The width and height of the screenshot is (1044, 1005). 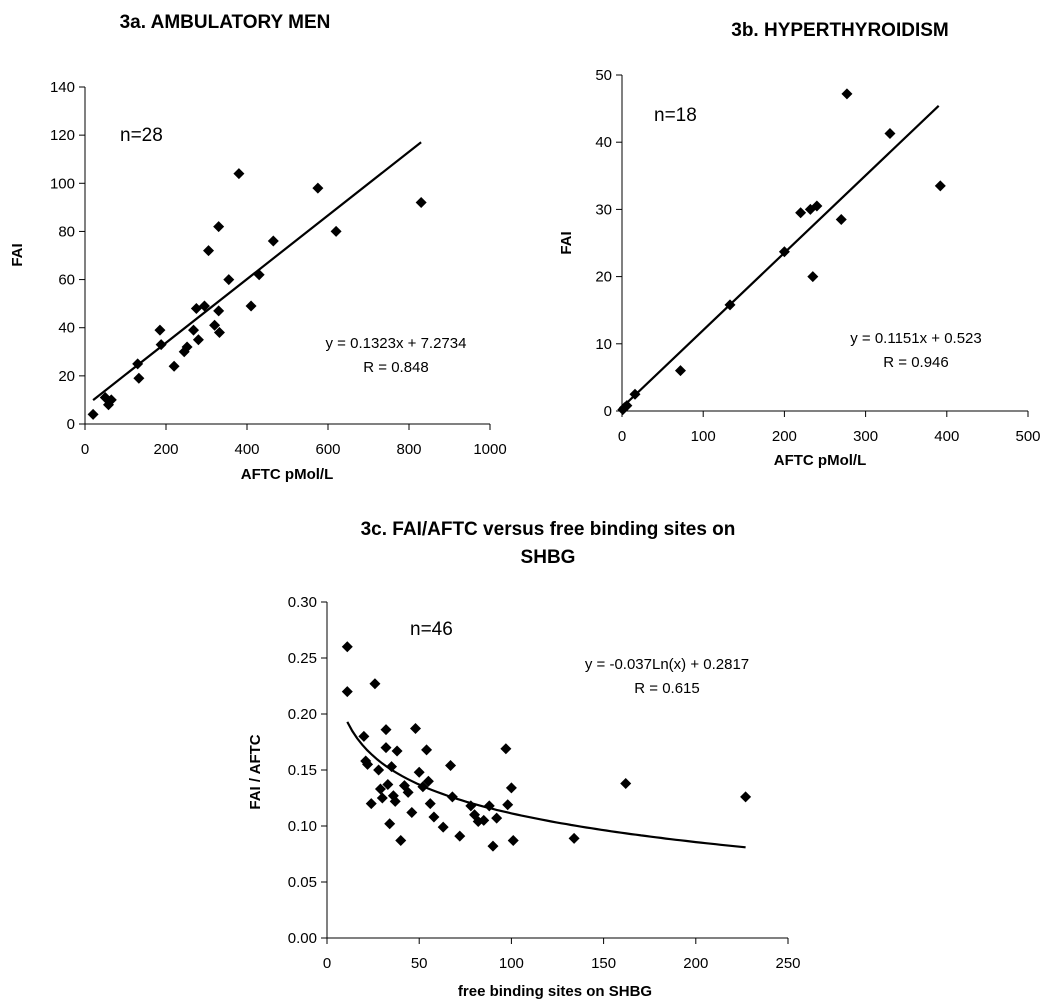 What do you see at coordinates (787, 963) in the screenshot?
I see `x-tick-label: 250` at bounding box center [787, 963].